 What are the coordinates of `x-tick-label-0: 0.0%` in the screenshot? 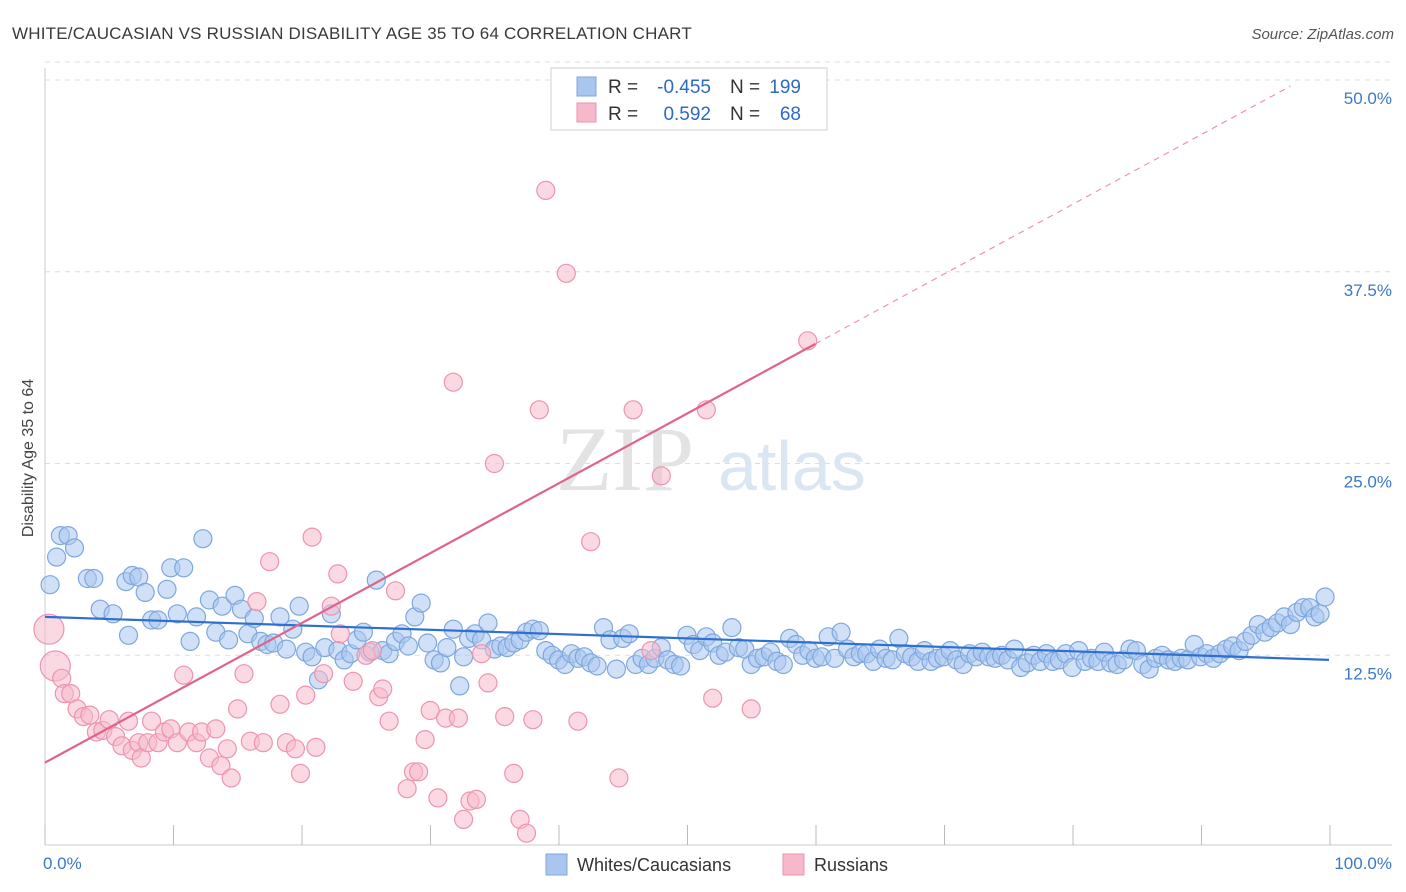 It's located at (62, 863).